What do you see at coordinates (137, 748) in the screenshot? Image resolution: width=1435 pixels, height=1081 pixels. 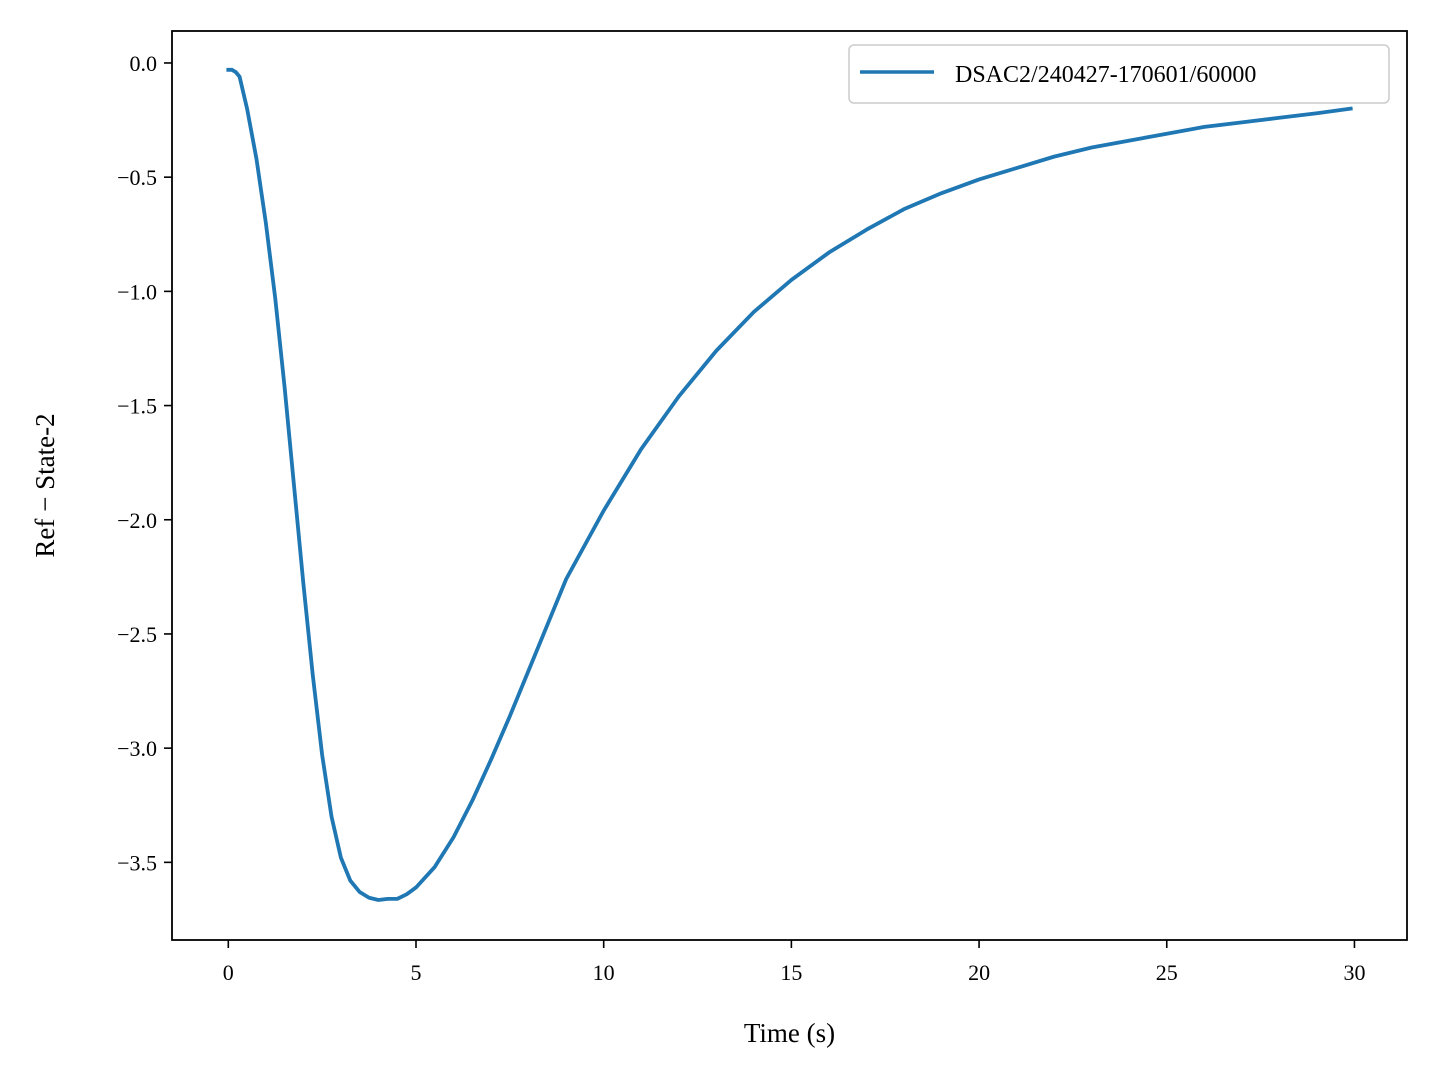 I see `y-tick-label: −3.0` at bounding box center [137, 748].